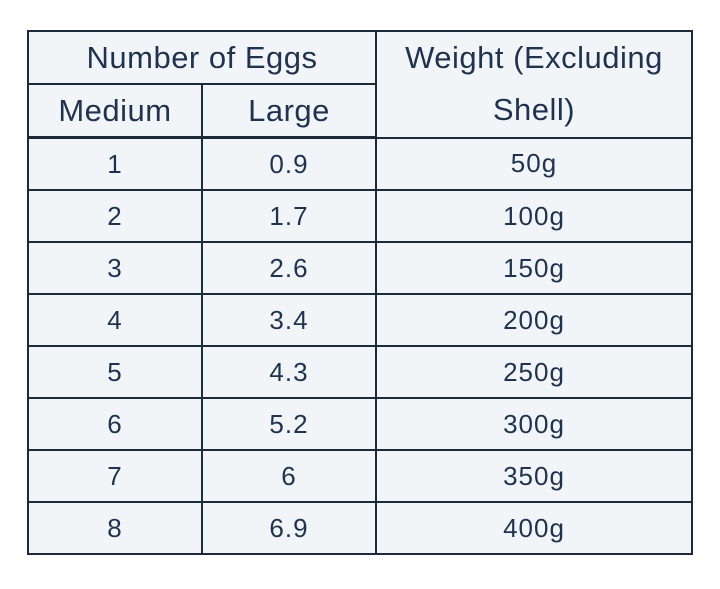  I want to click on table-cell: 1, so click(115, 163).